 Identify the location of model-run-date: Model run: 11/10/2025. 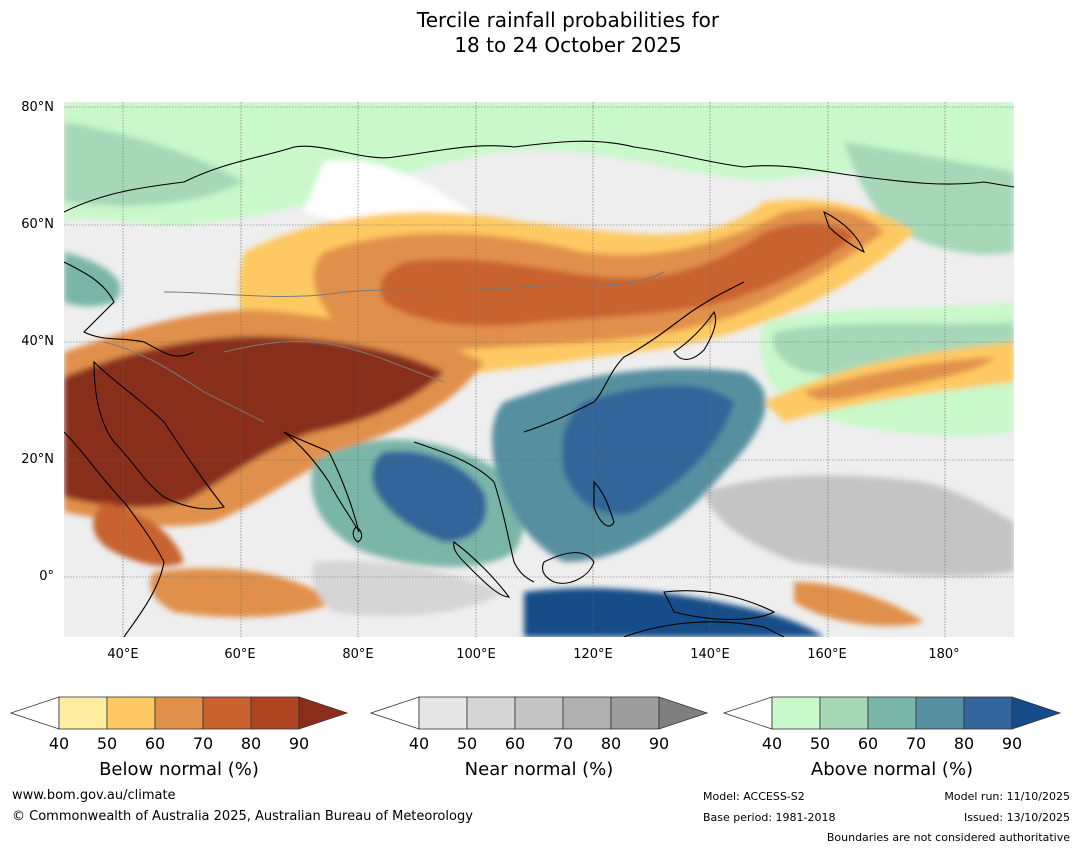
(1007, 796).